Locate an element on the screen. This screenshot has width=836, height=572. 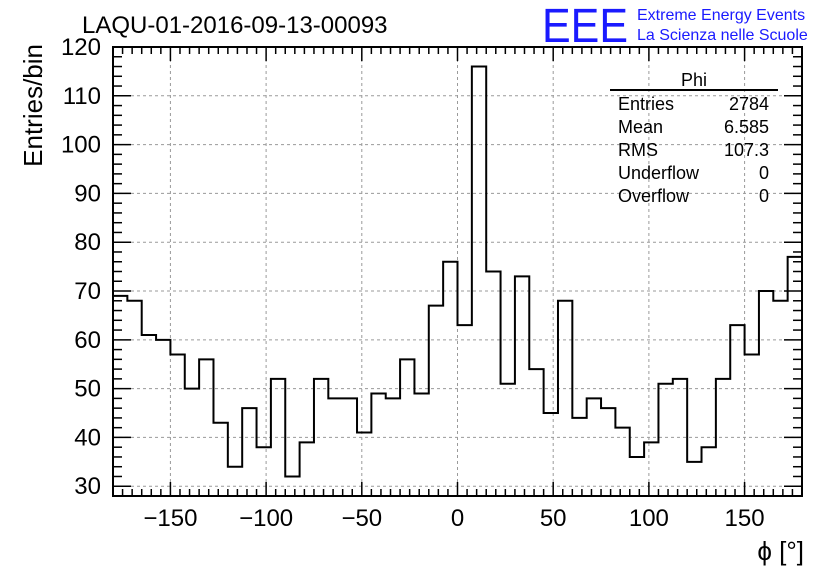
y-tick-label: 100 is located at coordinates (81, 145).